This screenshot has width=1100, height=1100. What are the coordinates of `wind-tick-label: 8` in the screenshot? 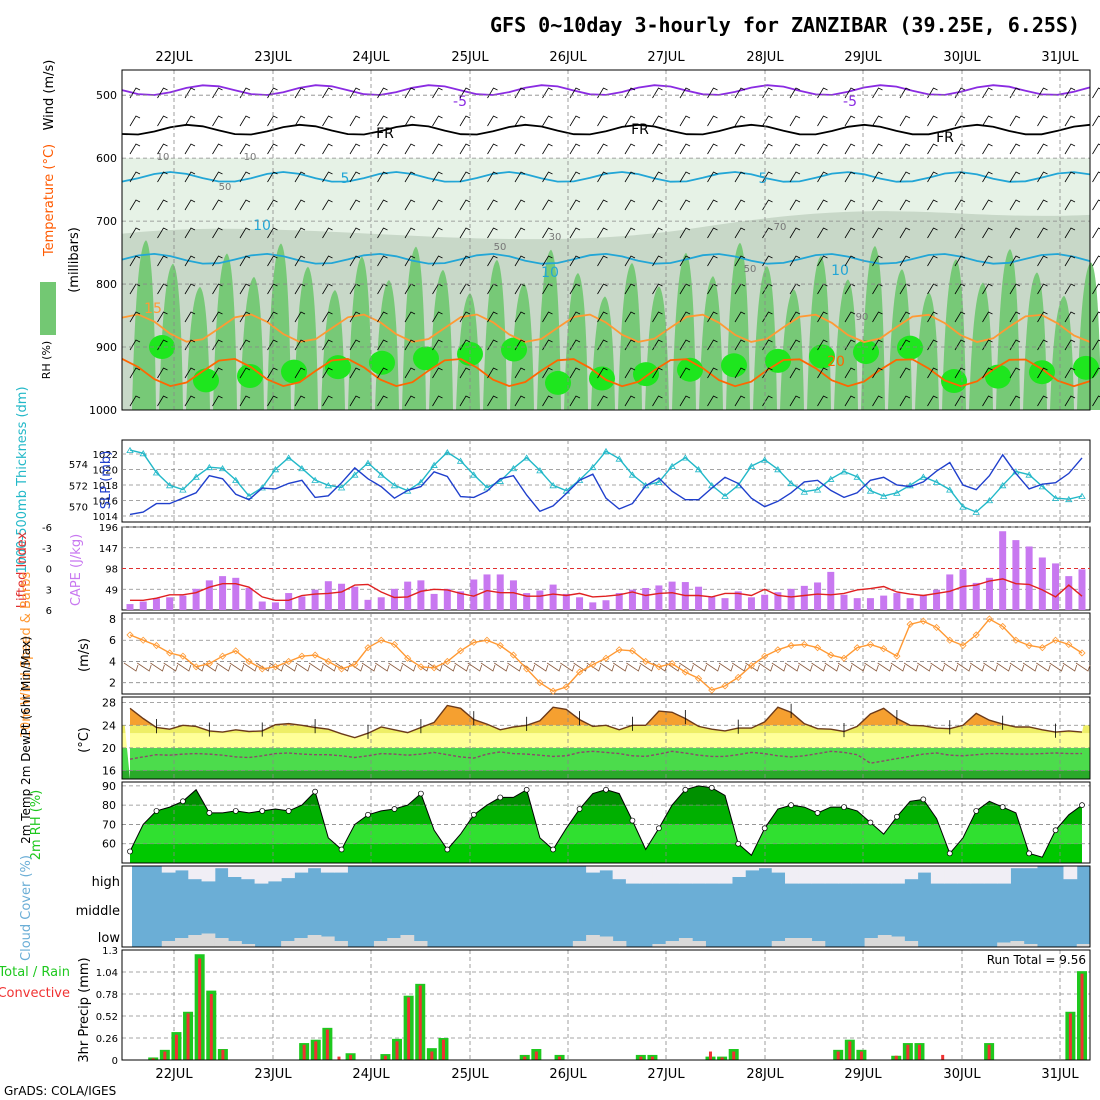 It's located at (112, 619).